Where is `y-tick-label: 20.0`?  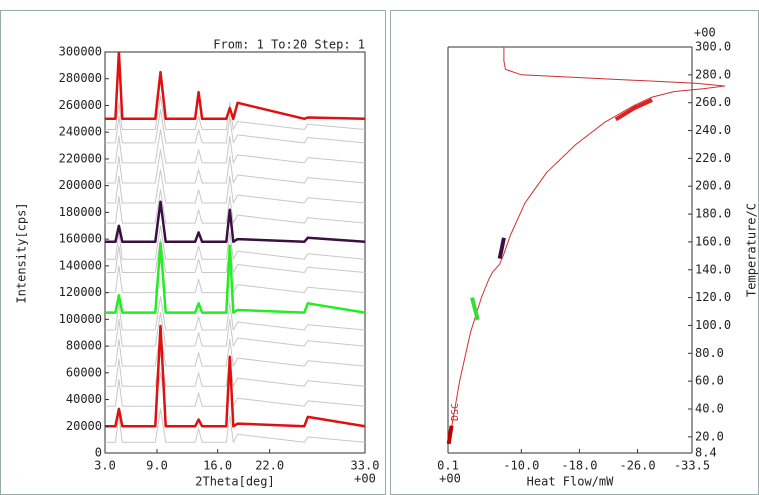
y-tick-label: 20.0 is located at coordinates (709, 436).